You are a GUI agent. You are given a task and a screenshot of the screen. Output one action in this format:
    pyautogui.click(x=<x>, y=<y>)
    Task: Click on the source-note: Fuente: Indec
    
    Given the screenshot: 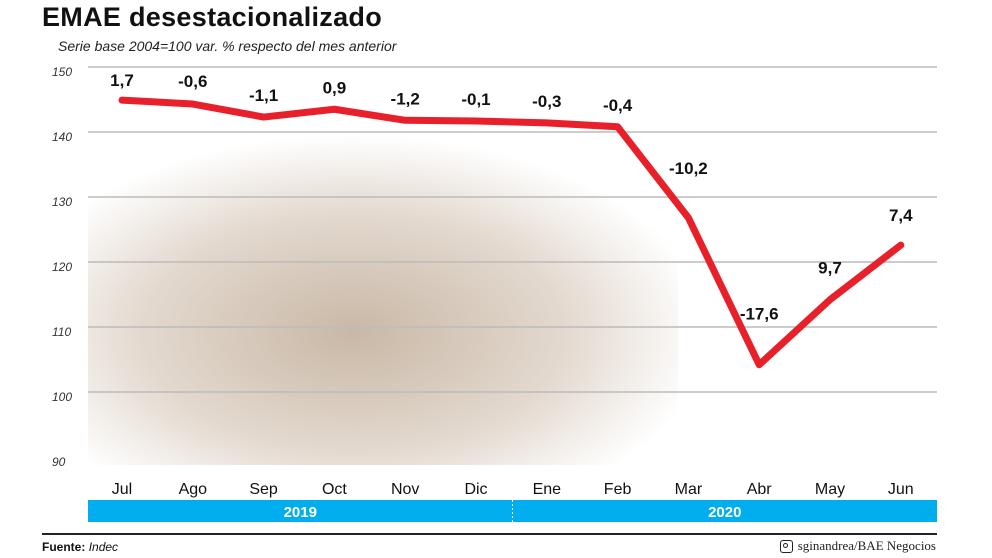 What is the action you would take?
    pyautogui.click(x=80, y=547)
    